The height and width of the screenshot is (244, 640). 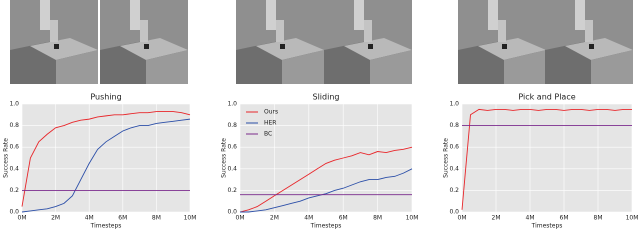 What do you see at coordinates (326, 97) in the screenshot?
I see `chart-title: Sliding` at bounding box center [326, 97].